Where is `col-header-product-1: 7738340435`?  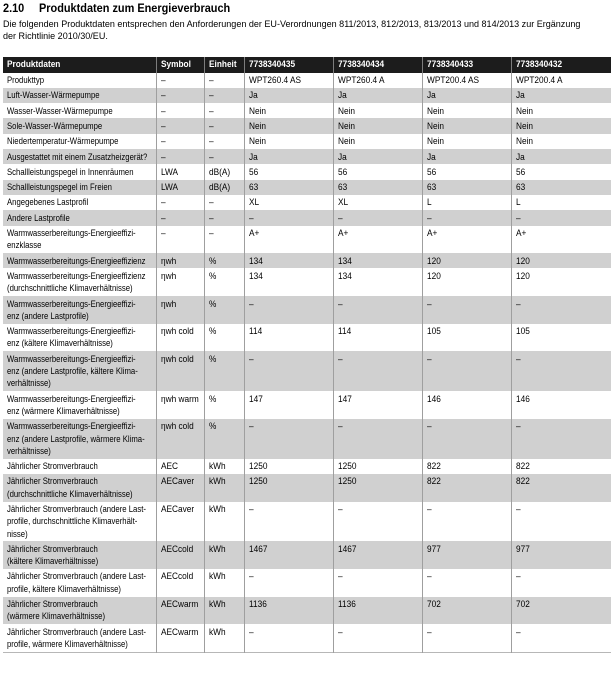 col-header-product-1: 7738340435 is located at coordinates (288, 64).